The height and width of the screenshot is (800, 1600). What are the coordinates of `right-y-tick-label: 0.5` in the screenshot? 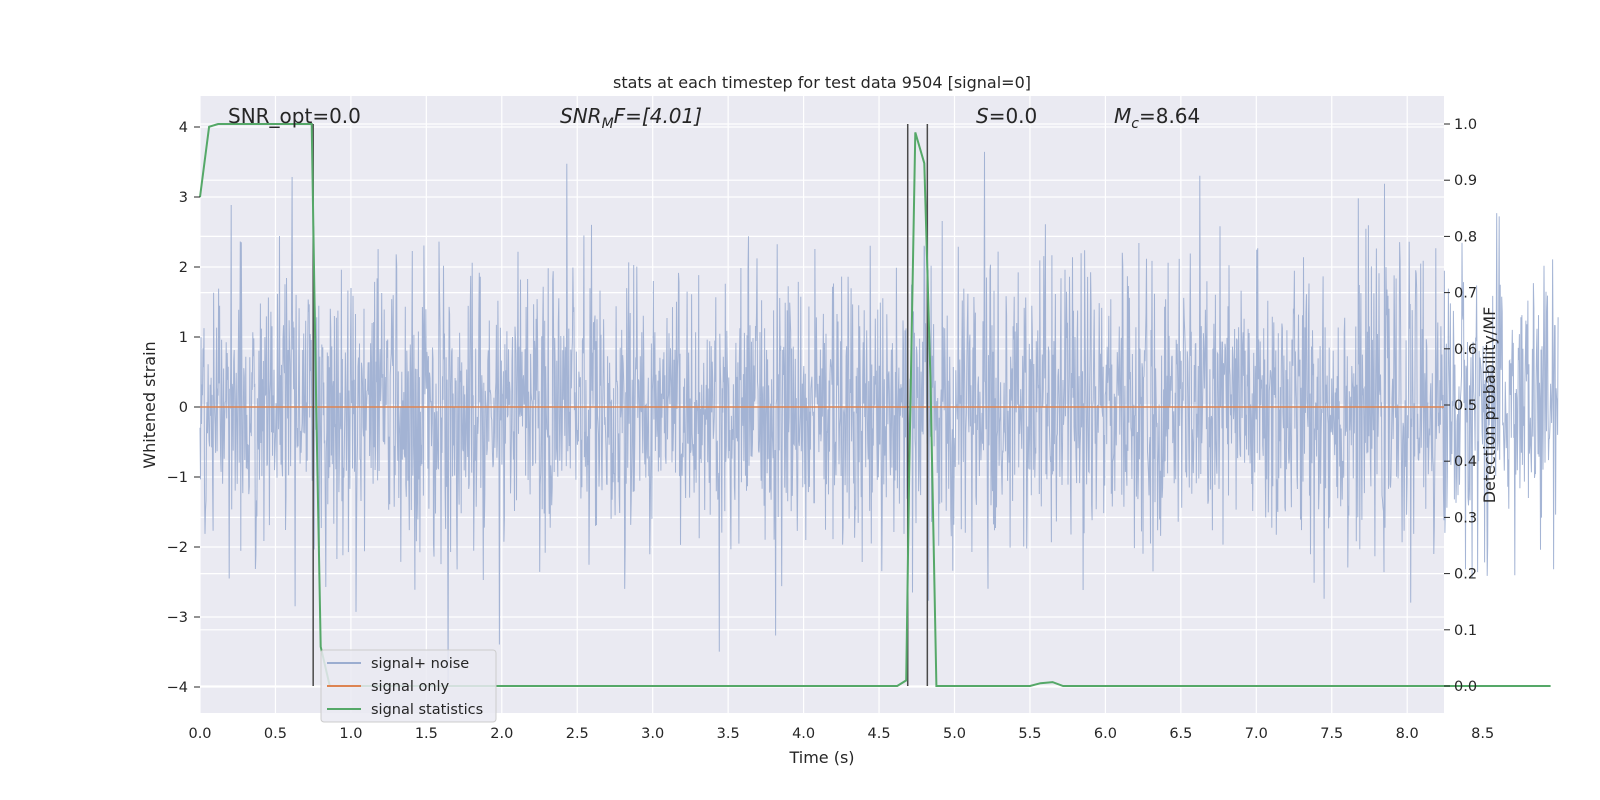 It's located at (1465, 406).